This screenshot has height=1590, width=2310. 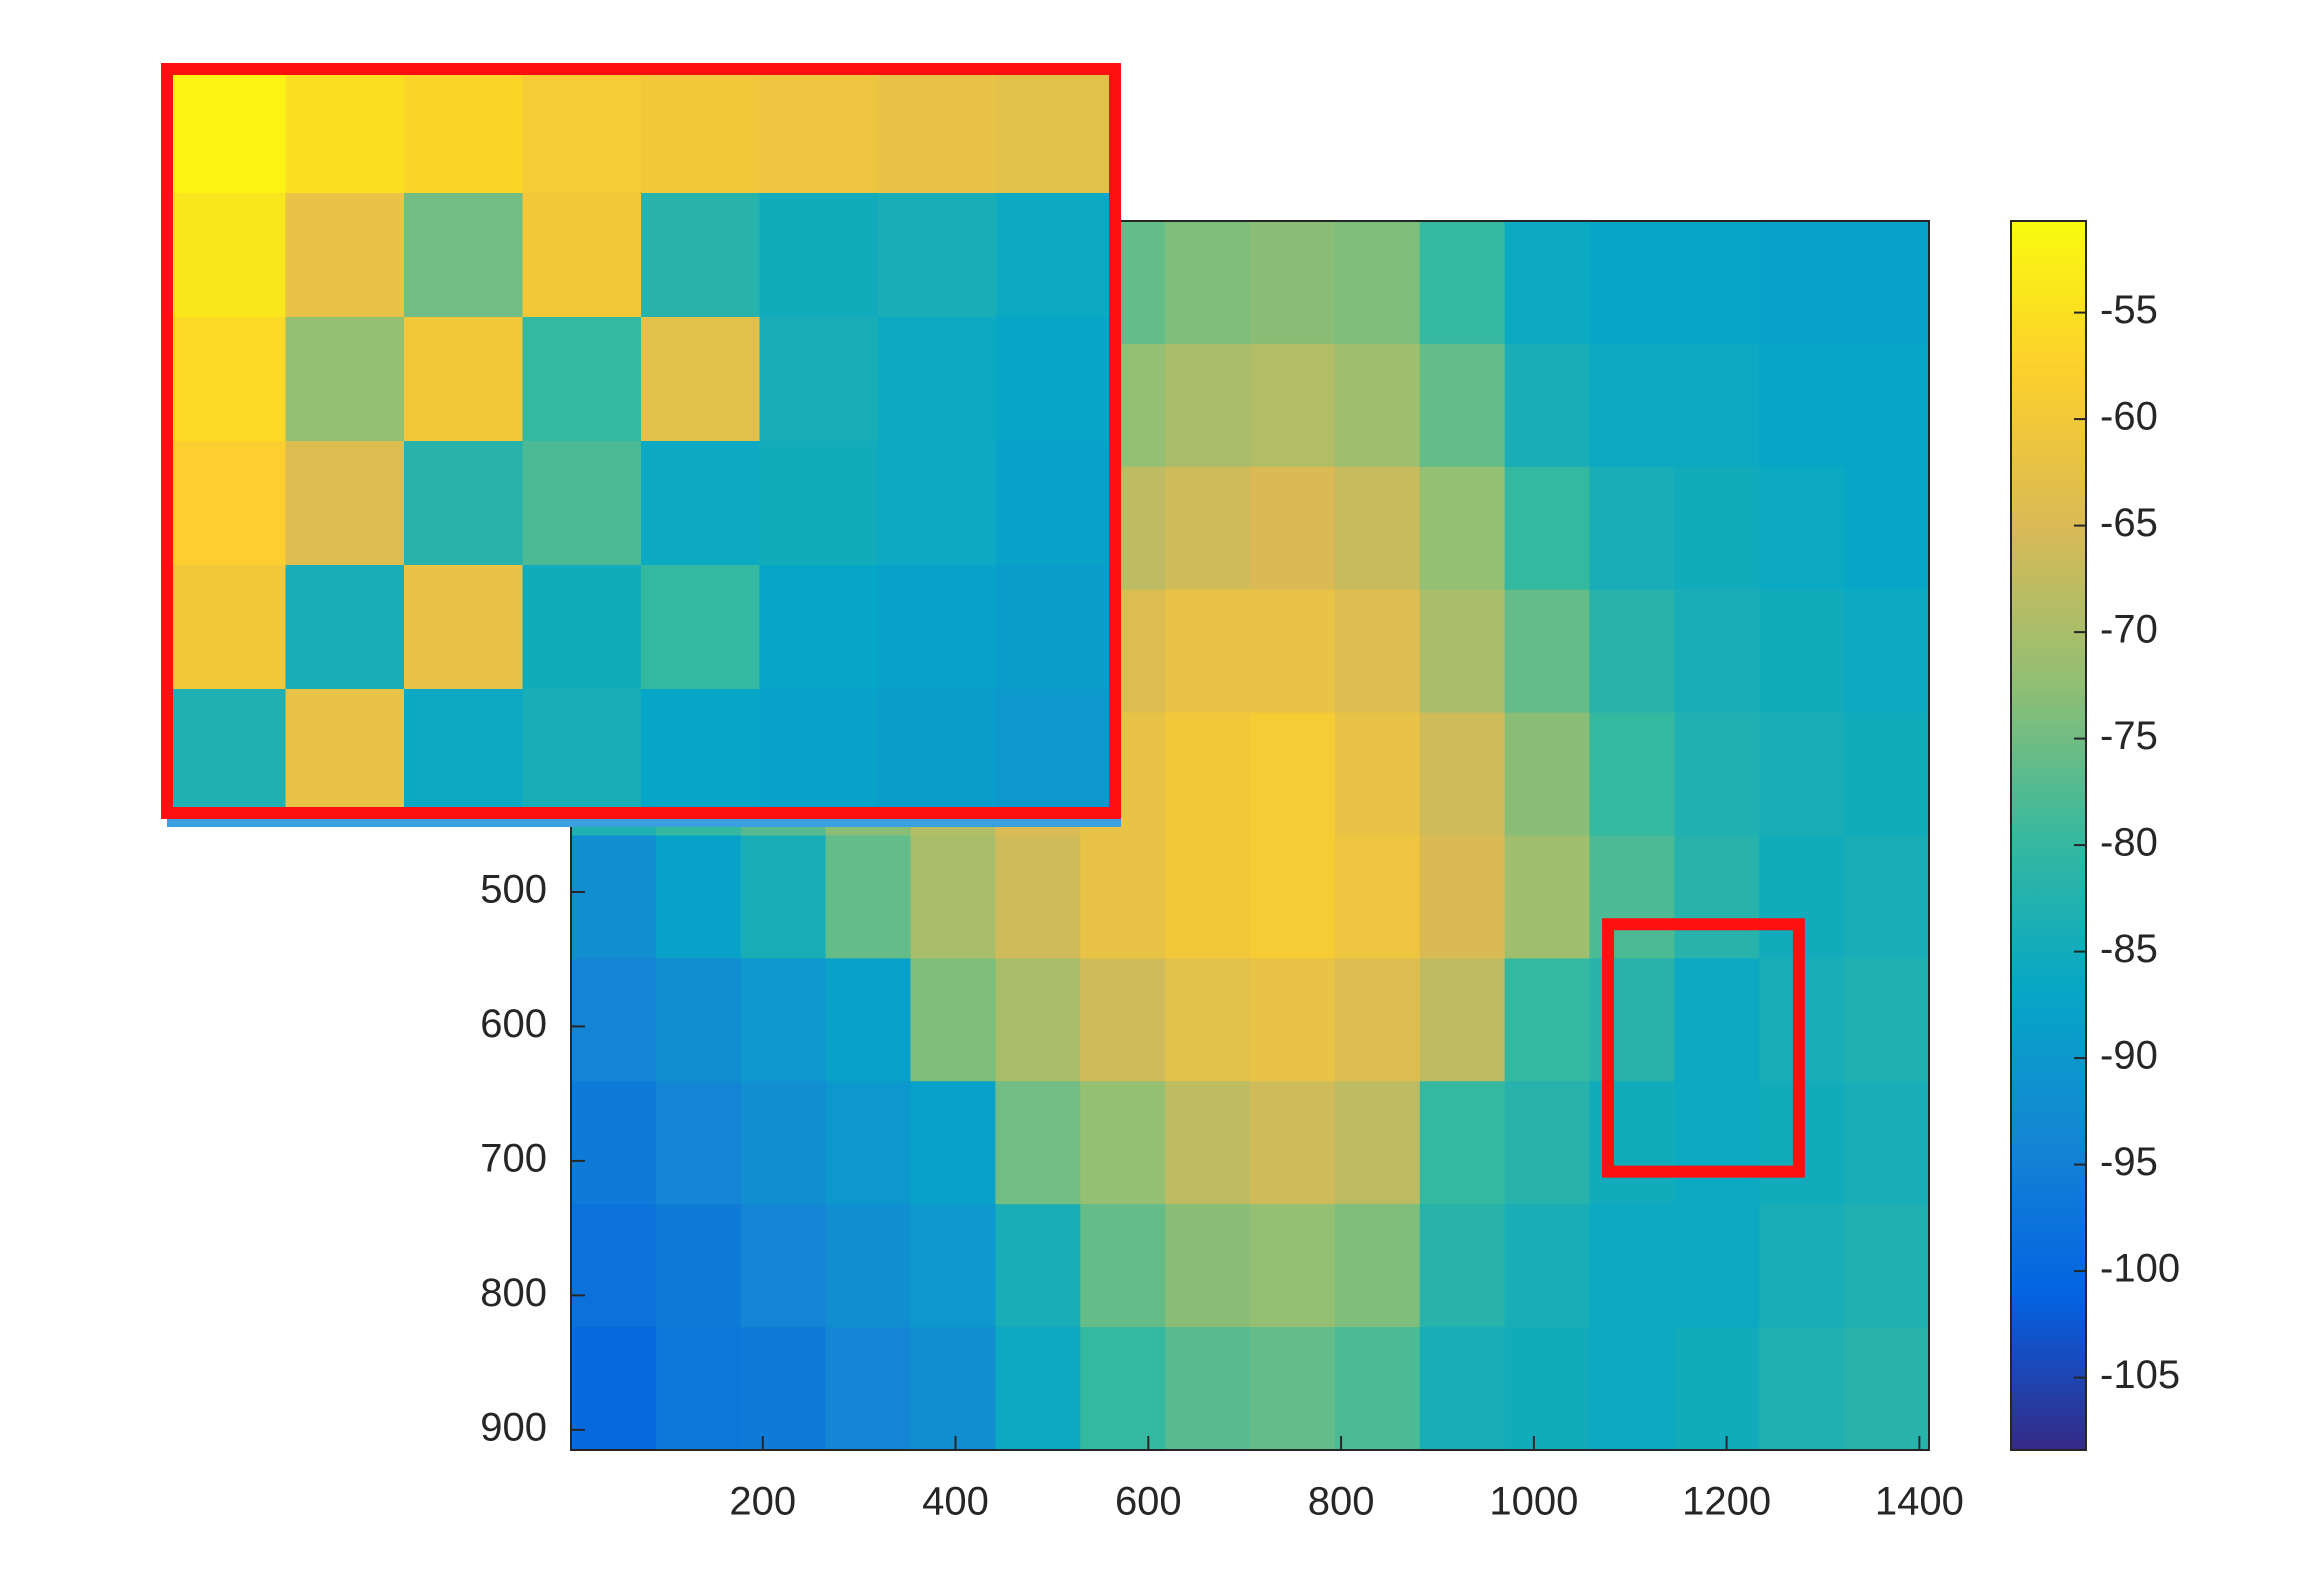 What do you see at coordinates (955, 1502) in the screenshot?
I see `x-tick-label: 400` at bounding box center [955, 1502].